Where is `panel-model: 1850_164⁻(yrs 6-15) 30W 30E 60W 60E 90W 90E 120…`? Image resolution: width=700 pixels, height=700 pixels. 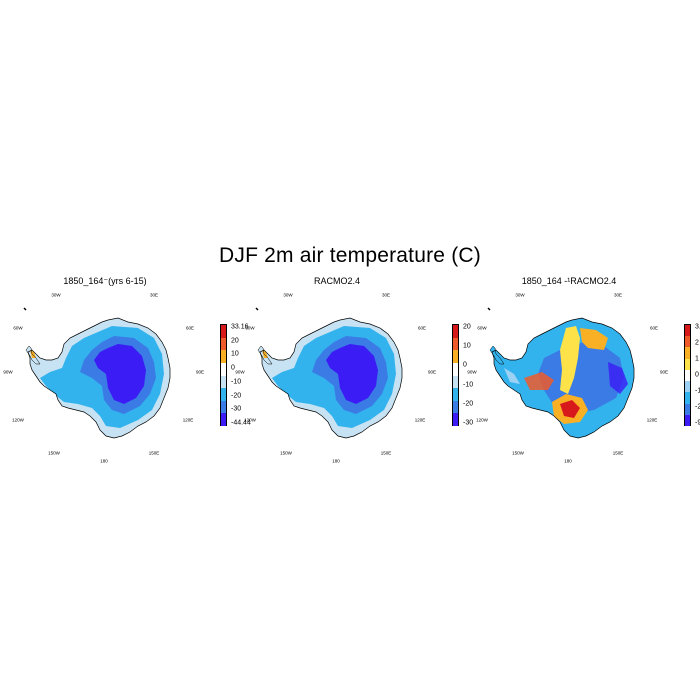 panel-model: 1850_164⁻(yrs 6-15) 30W 30E 60W 60E 90W 90E 120… is located at coordinates (126, 370).